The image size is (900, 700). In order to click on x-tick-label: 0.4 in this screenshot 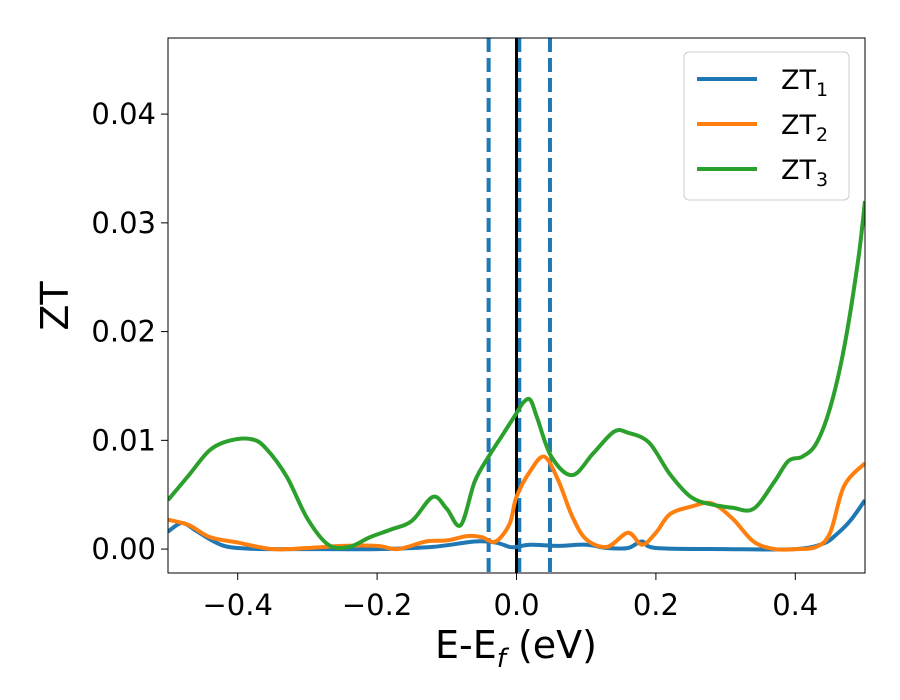, I will do `click(795, 605)`.